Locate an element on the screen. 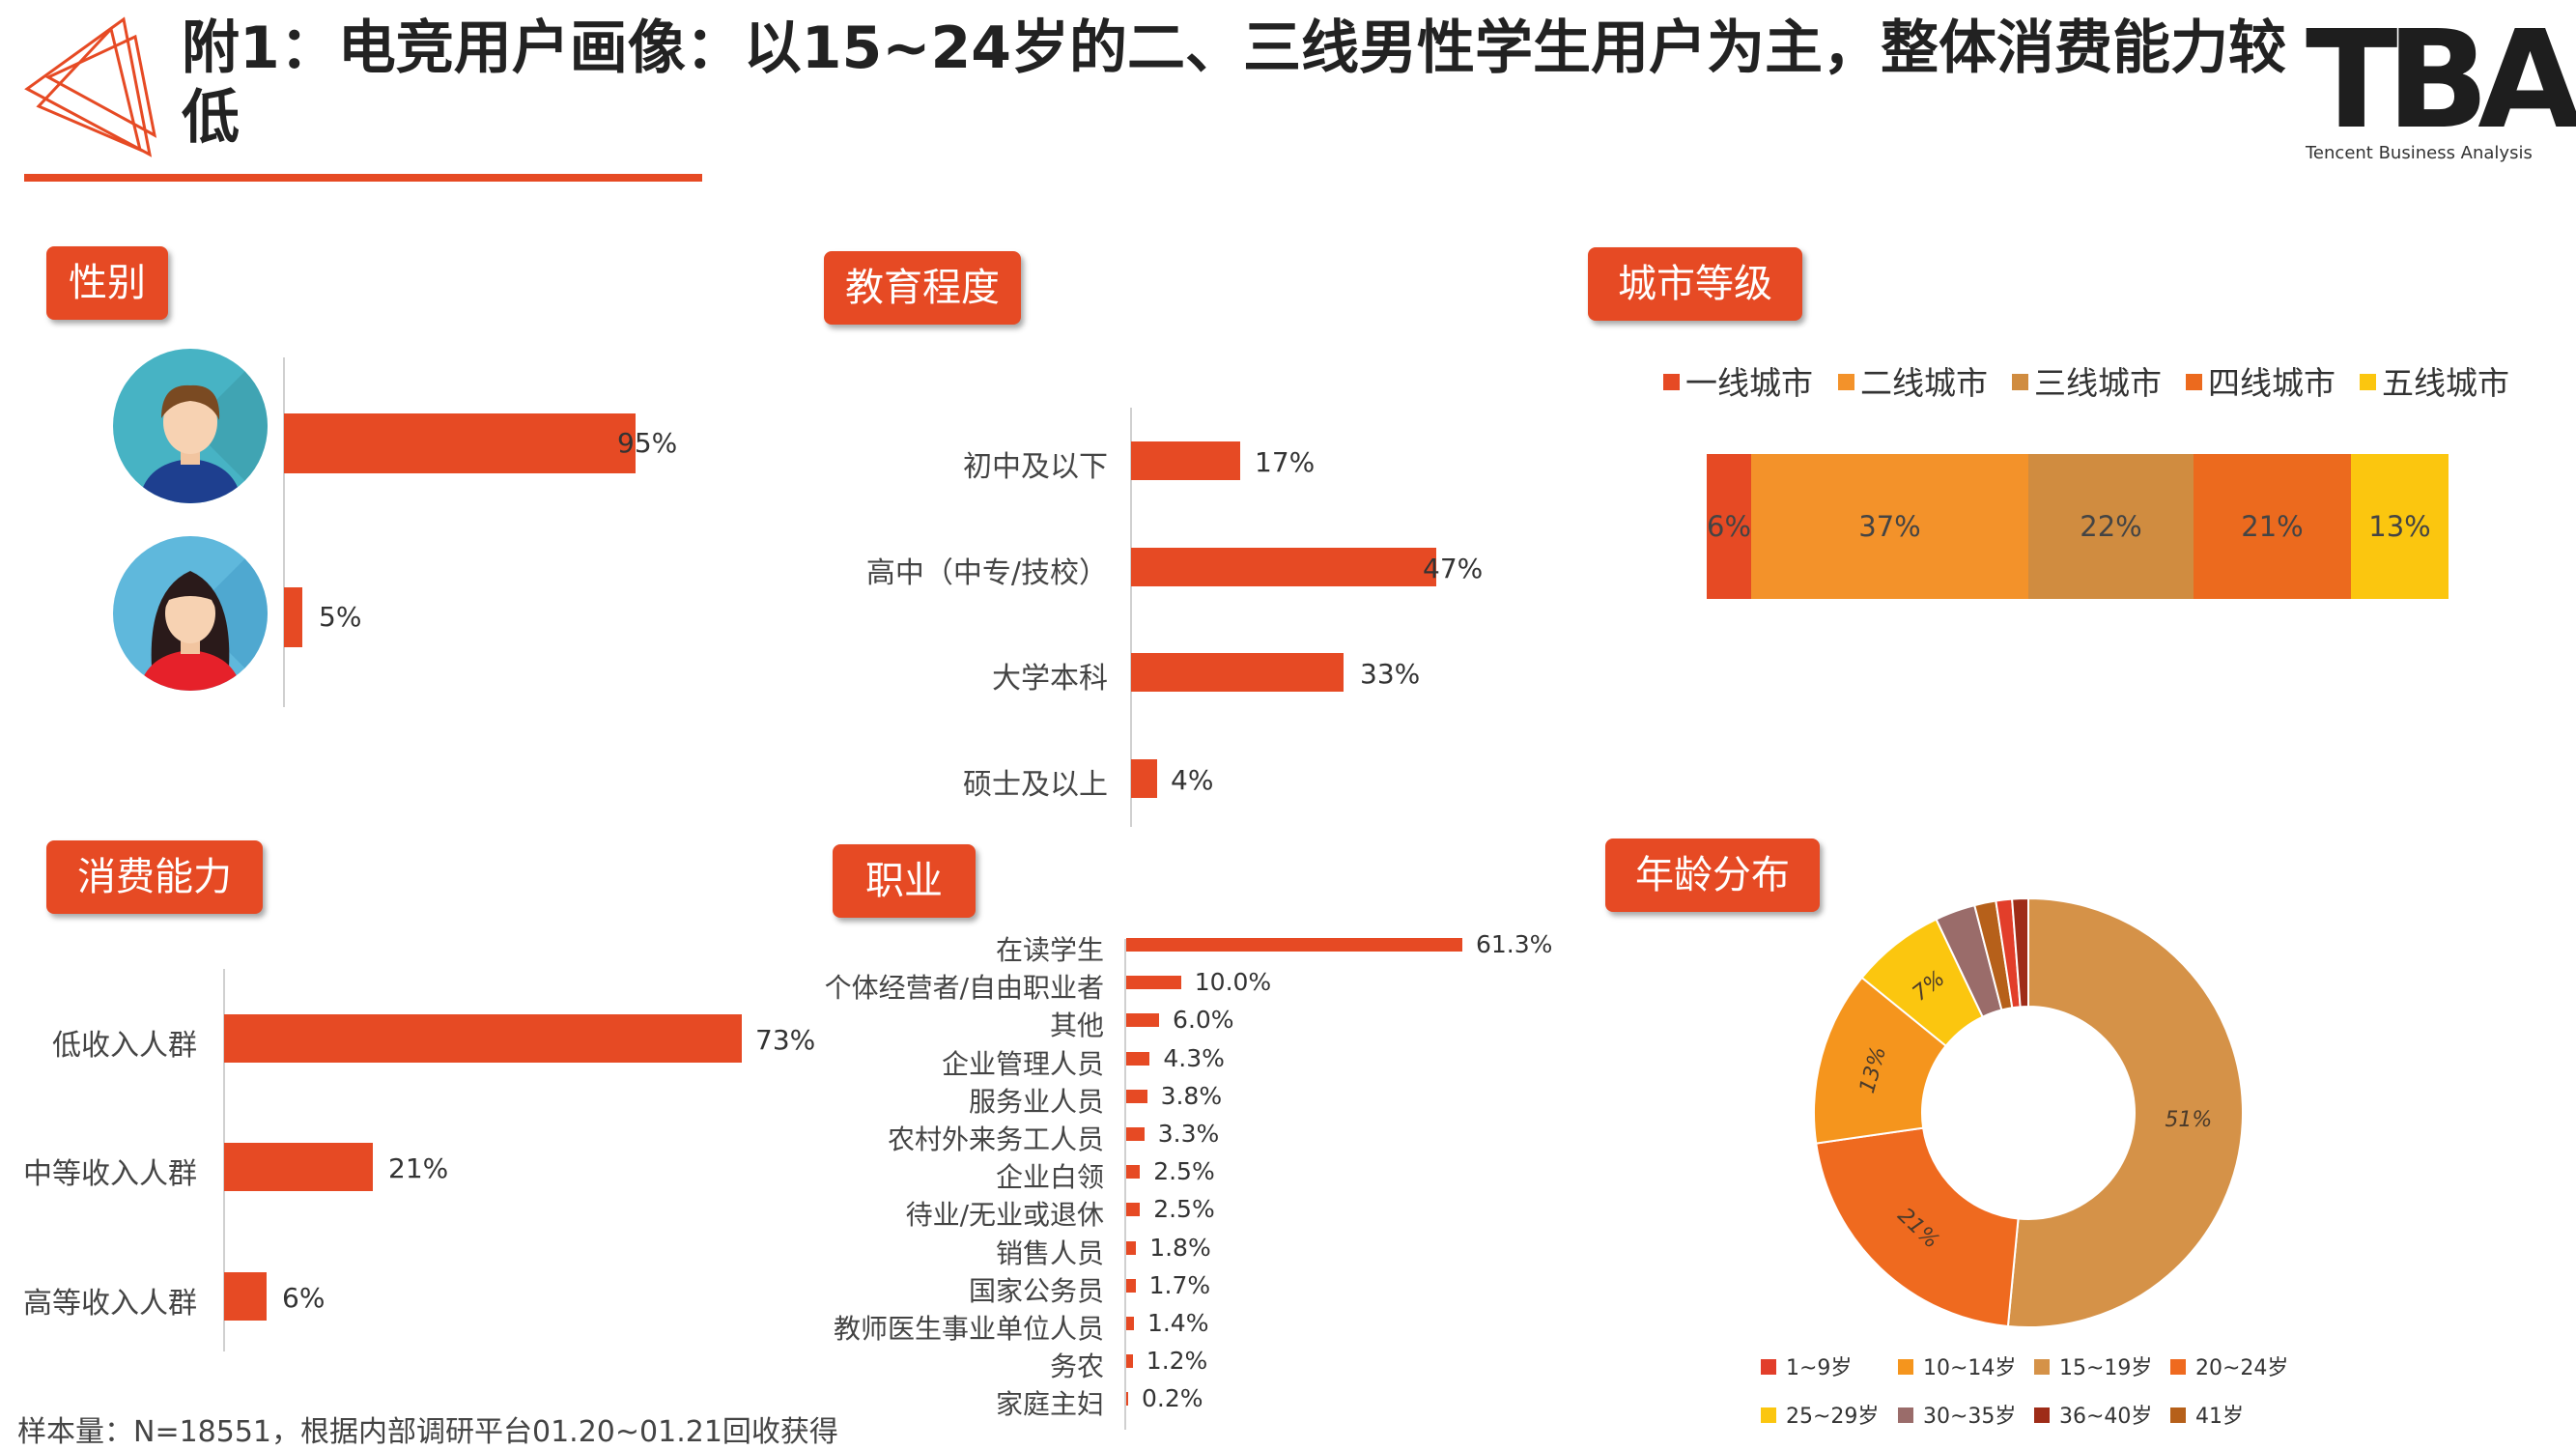 The height and width of the screenshot is (1450, 2576). legend-label: 36~40岁 is located at coordinates (2106, 1417).